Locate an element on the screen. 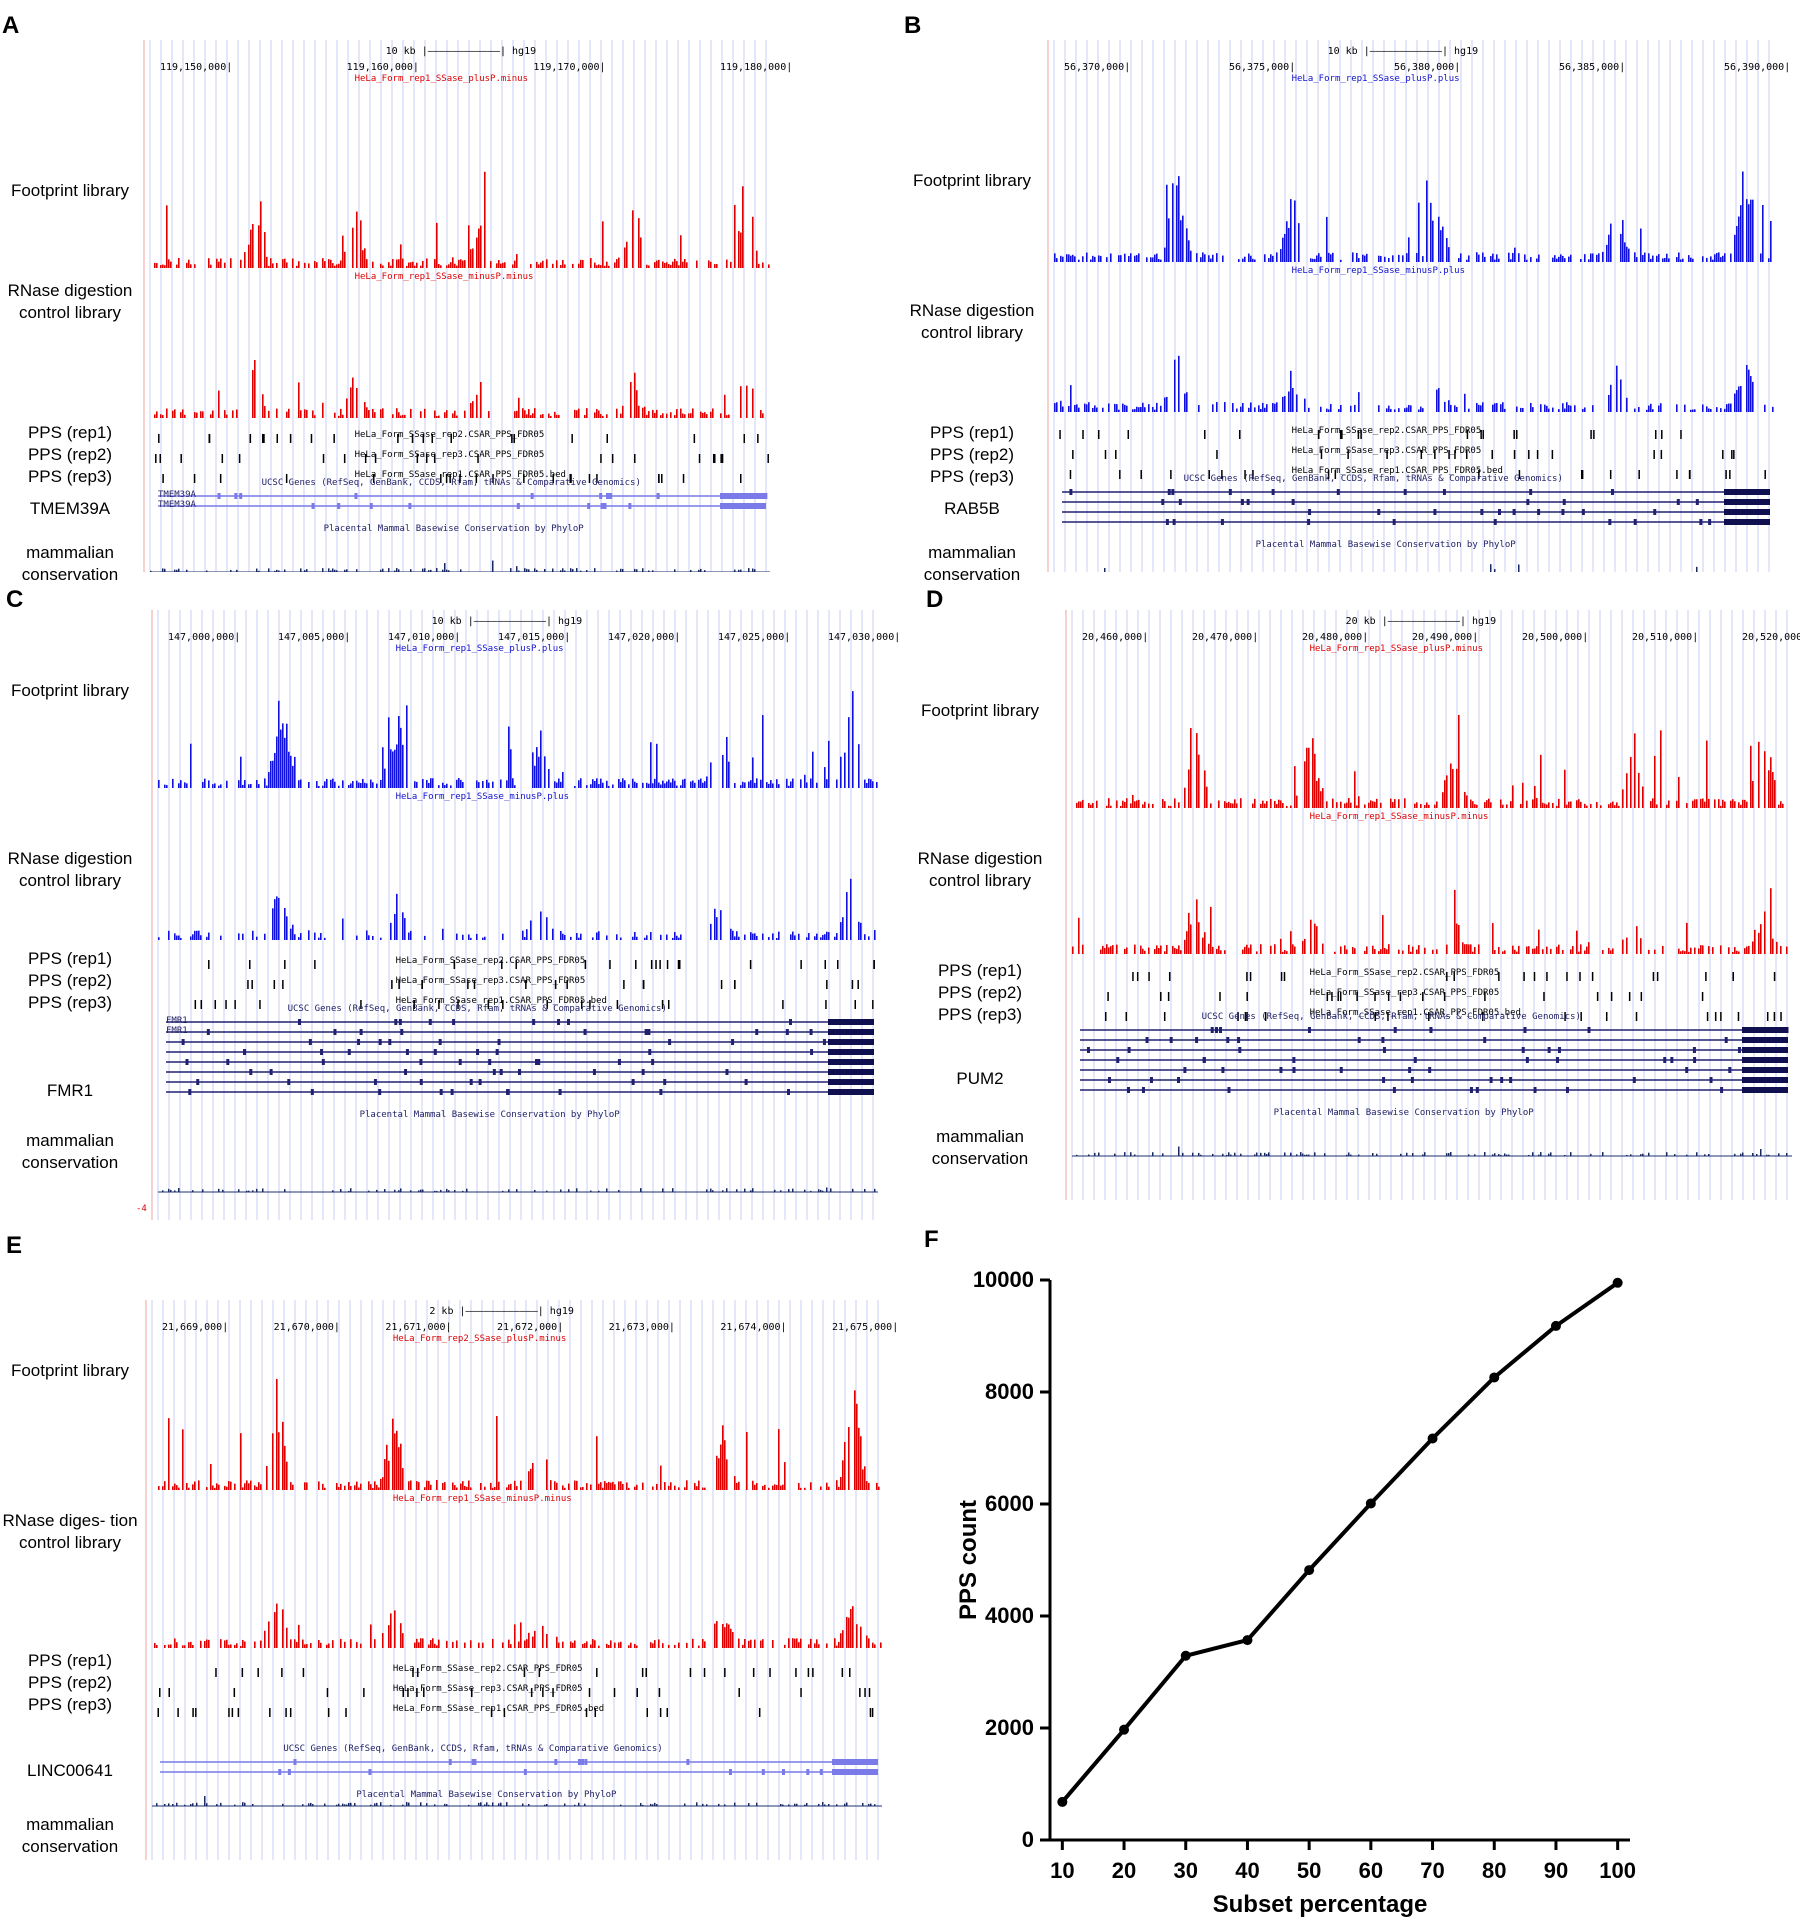 This screenshot has width=1800, height=1924. x-tick-label: 80 is located at coordinates (1494, 1870).